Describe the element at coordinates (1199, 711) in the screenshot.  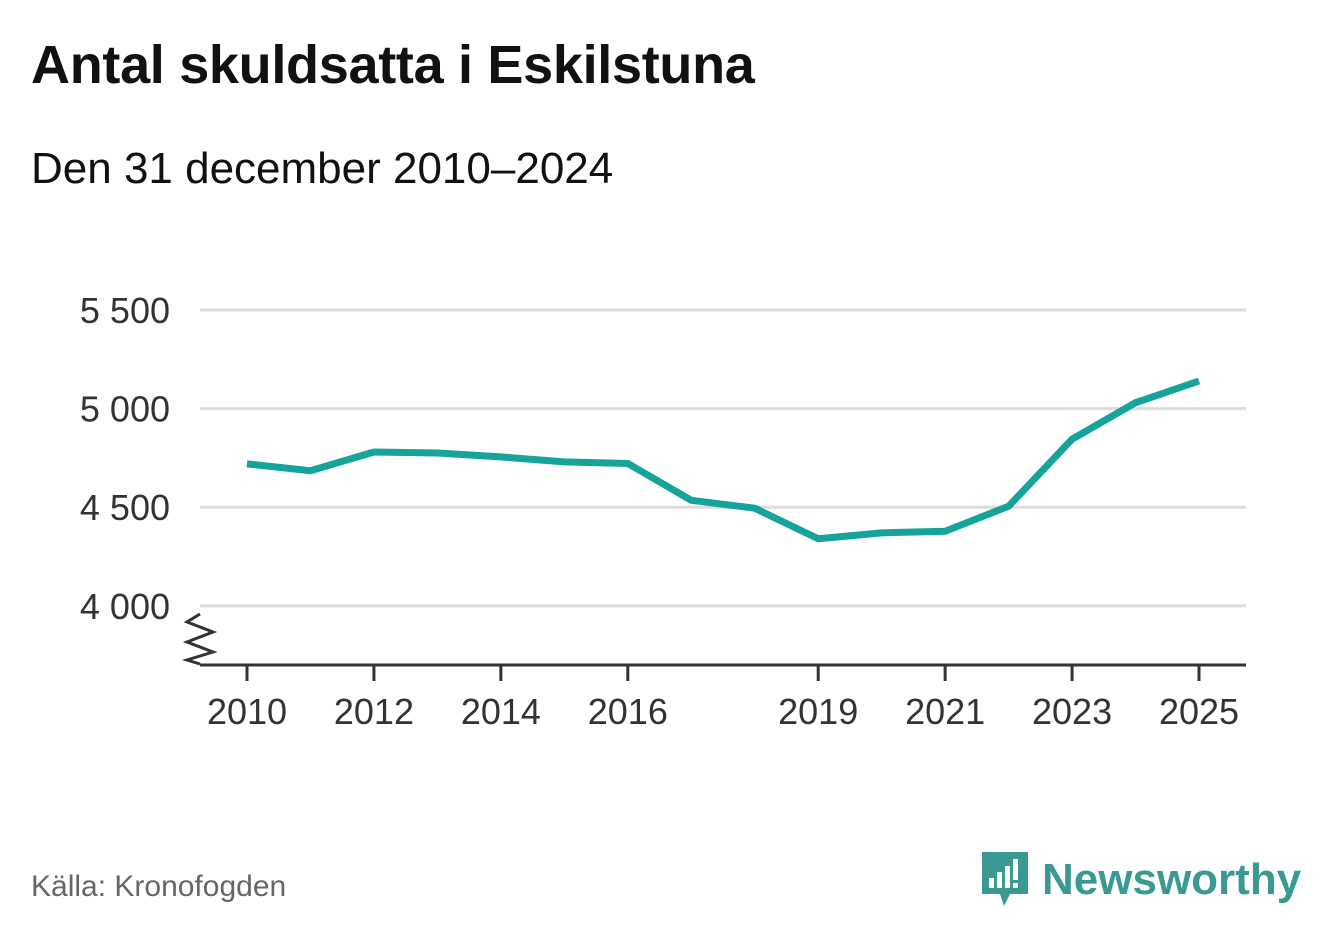
I see `x-tick-label: 2025` at that location.